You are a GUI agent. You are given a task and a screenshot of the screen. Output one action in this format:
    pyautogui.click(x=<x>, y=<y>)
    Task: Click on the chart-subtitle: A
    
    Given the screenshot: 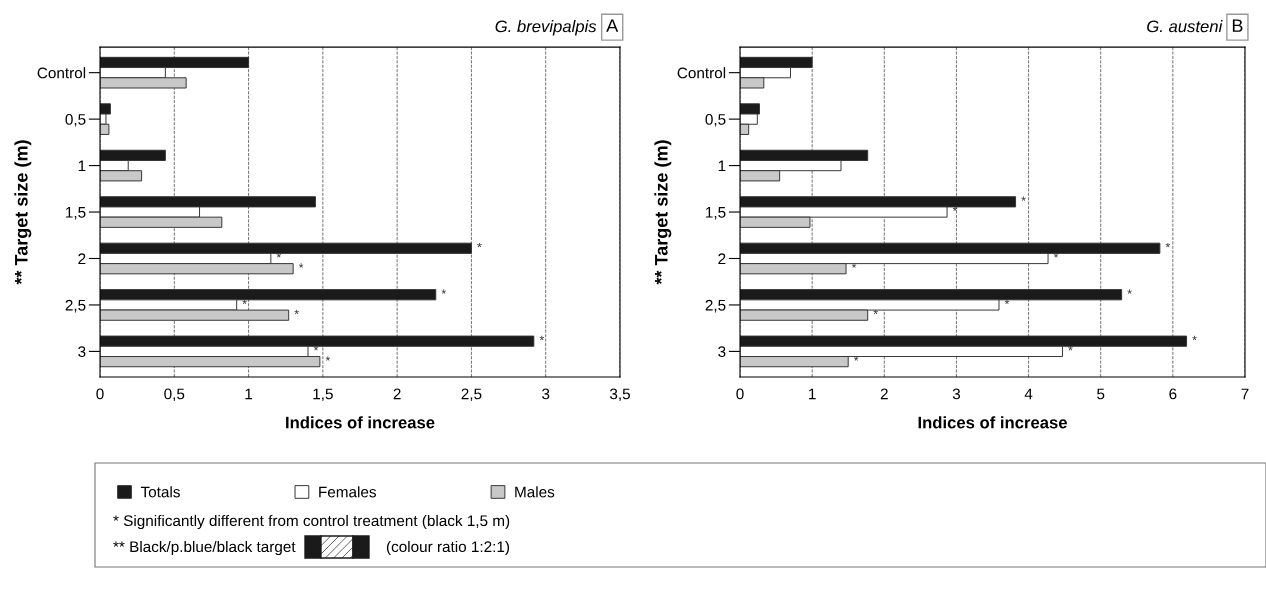 What is the action you would take?
    pyautogui.click(x=612, y=25)
    